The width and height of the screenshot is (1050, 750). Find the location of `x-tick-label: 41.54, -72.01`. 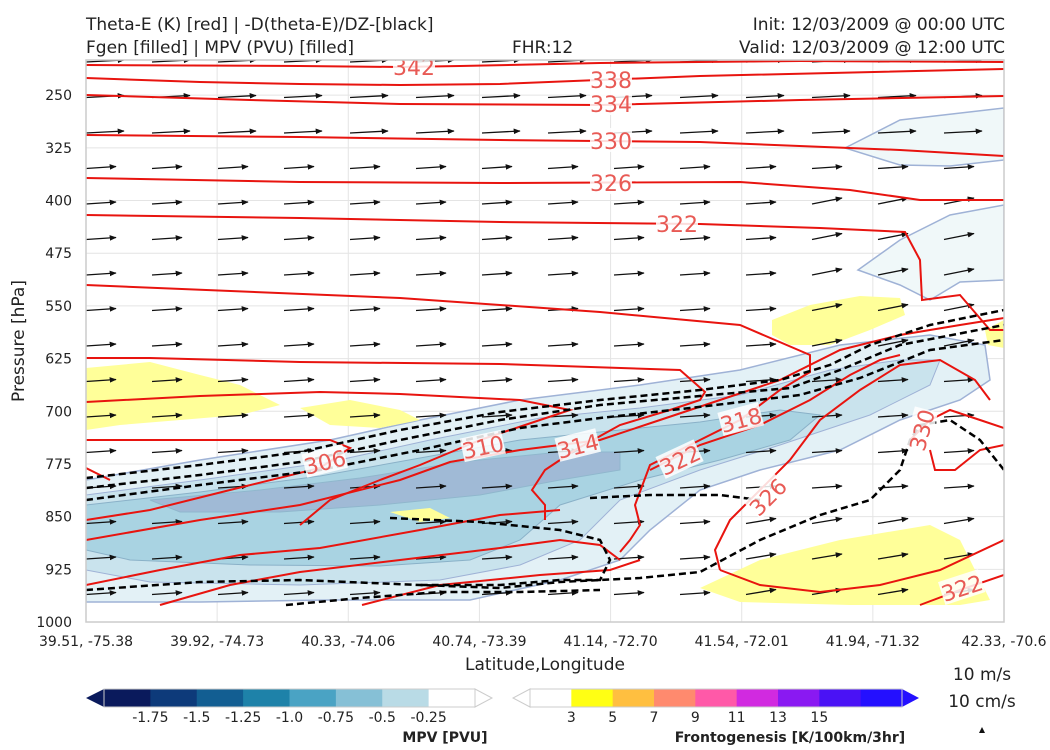

x-tick-label: 41.54, -72.01 is located at coordinates (742, 642).